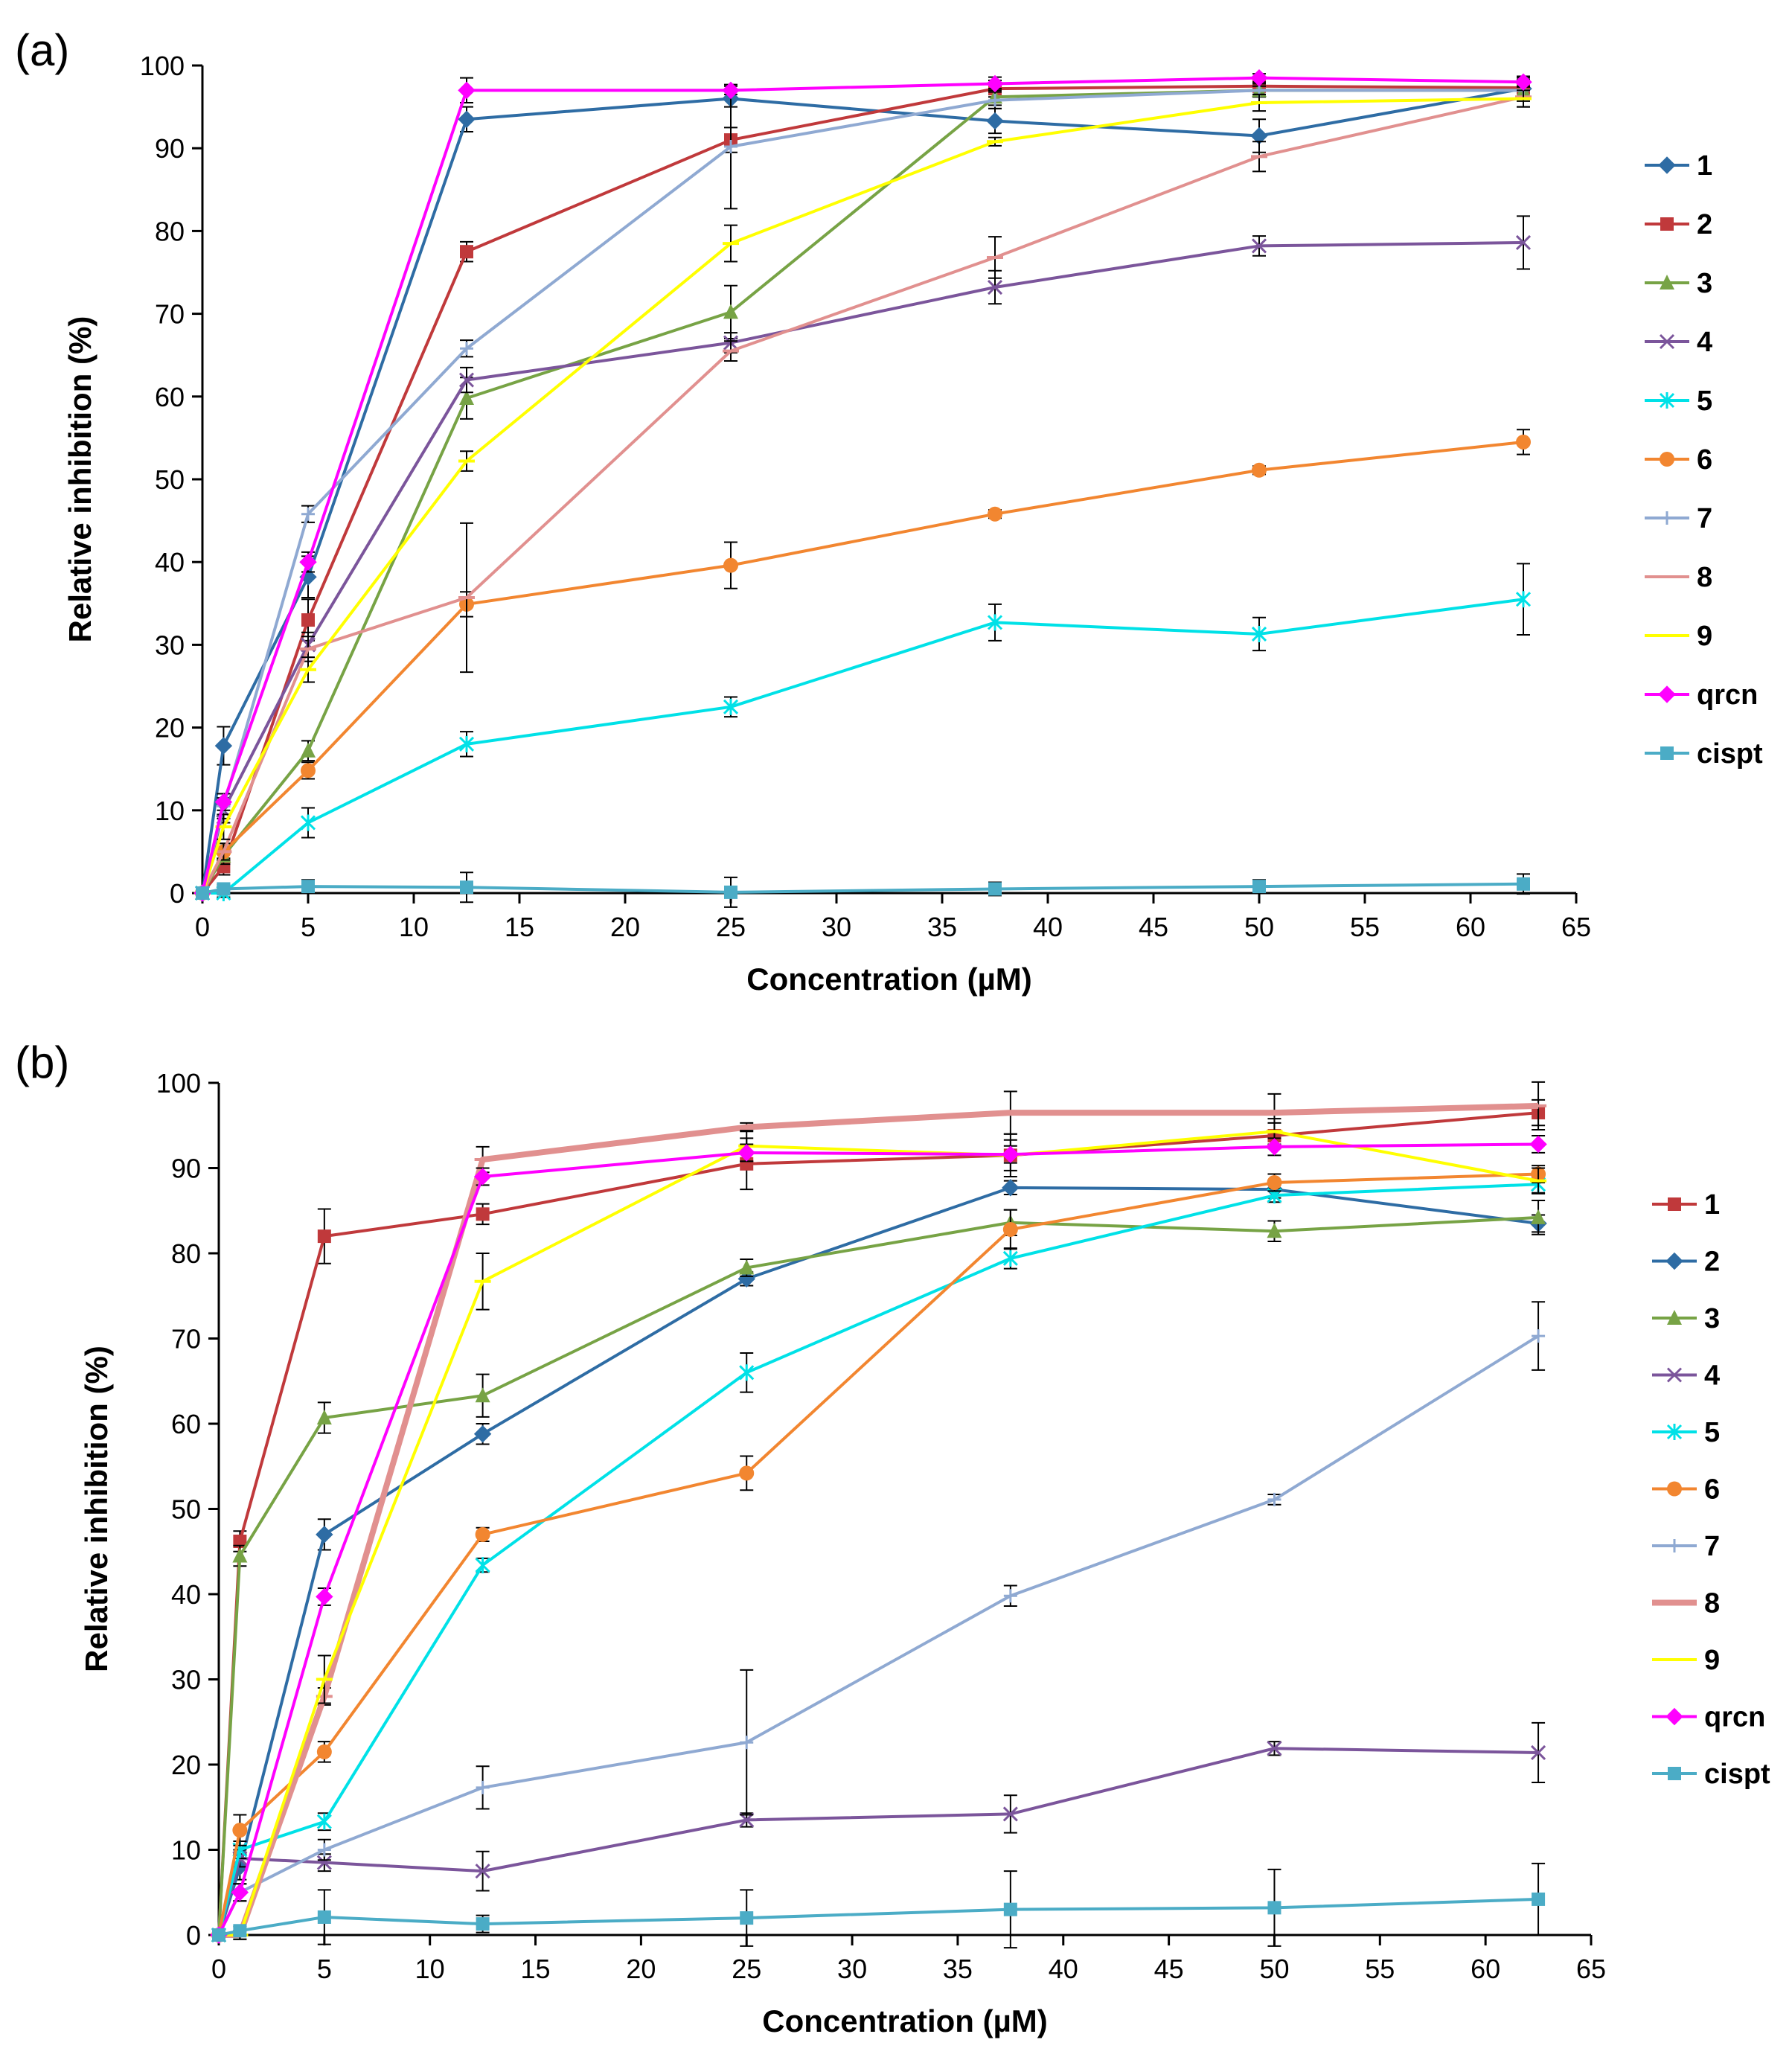 The width and height of the screenshot is (1792, 2066). What do you see at coordinates (1470, 927) in the screenshot?
I see `x-tick-label: 60` at bounding box center [1470, 927].